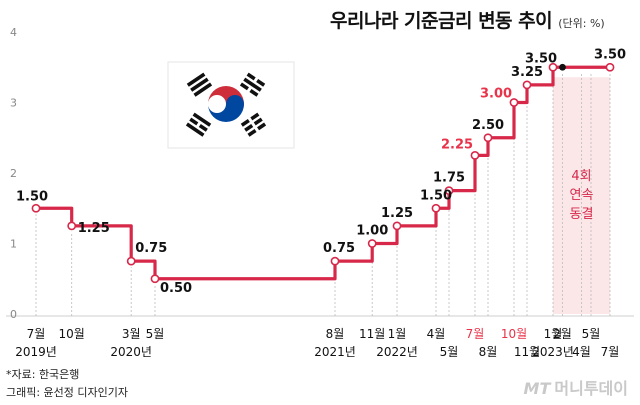 The height and width of the screenshot is (405, 640). What do you see at coordinates (13, 173) in the screenshot?
I see `y-tick-label: 2` at bounding box center [13, 173].